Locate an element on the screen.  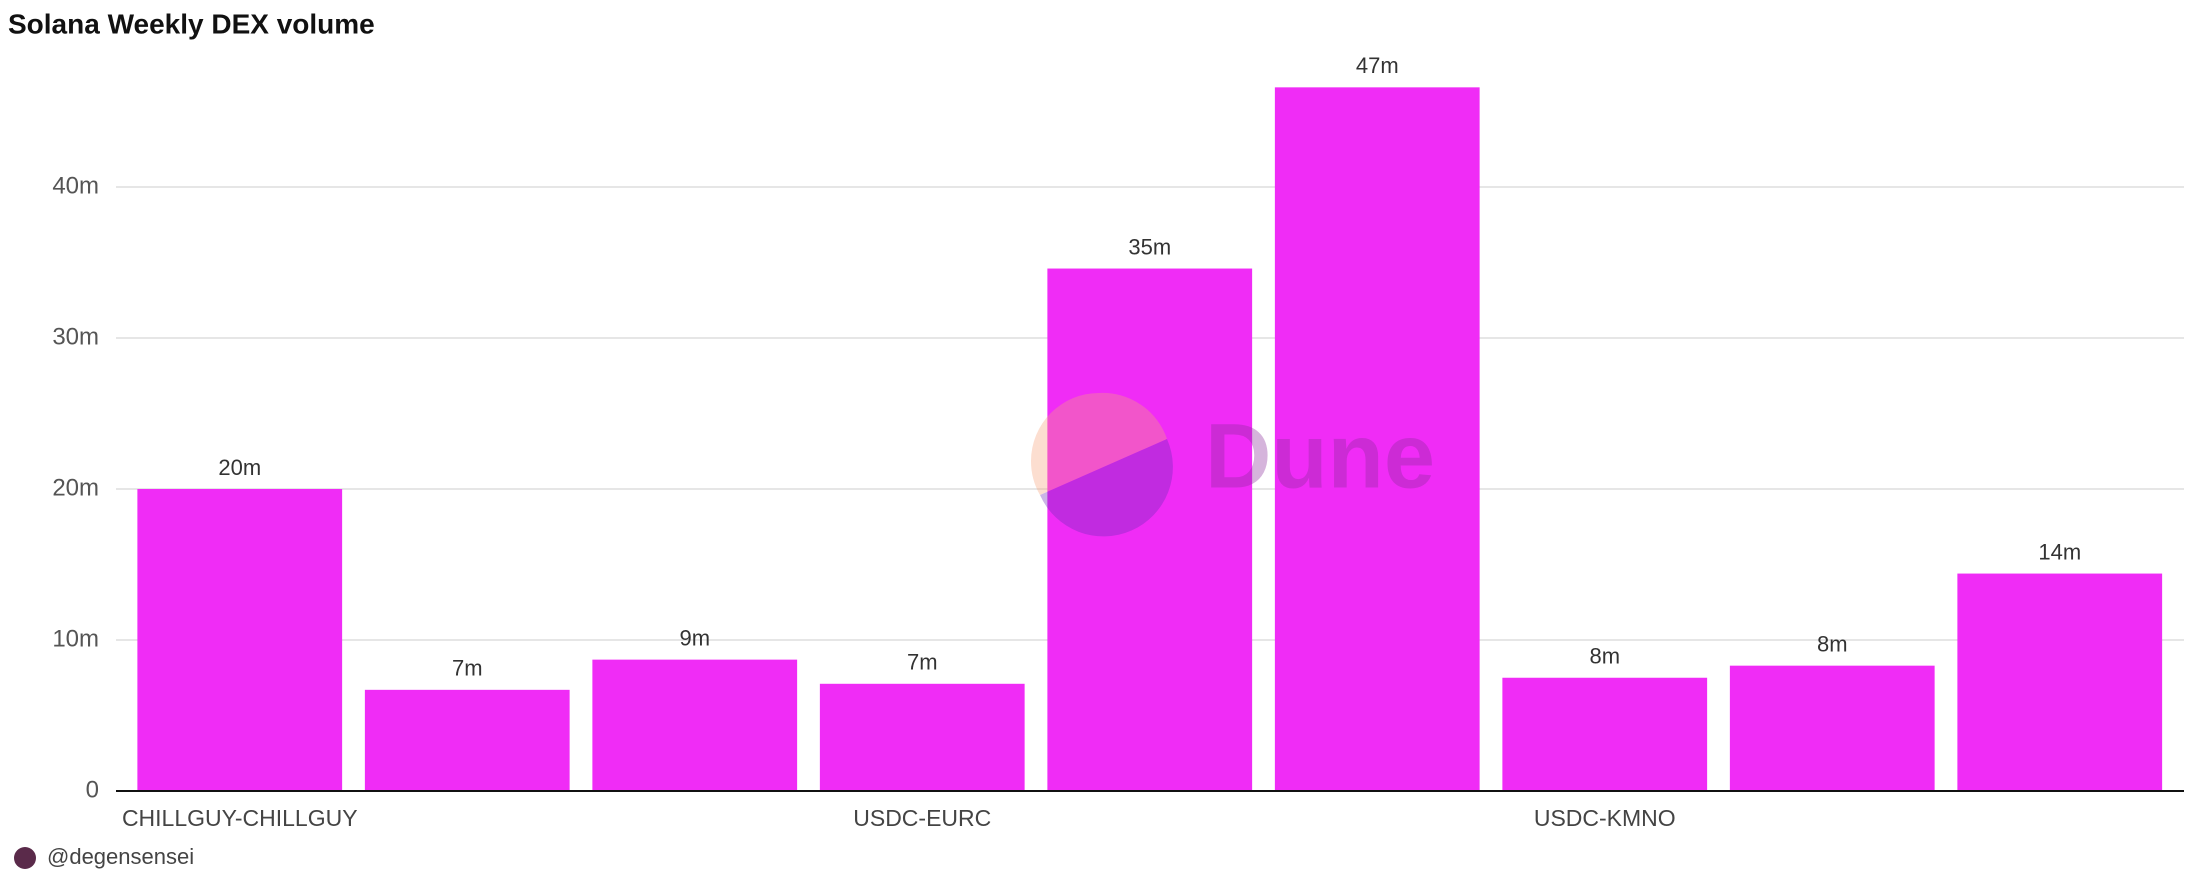
x-tick-label: CHILLGUY-CHILLGUY is located at coordinates (240, 818).